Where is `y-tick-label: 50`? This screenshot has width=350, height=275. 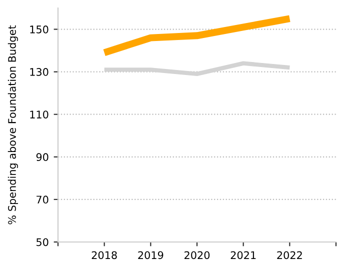
y-tick-label: 50 is located at coordinates (42, 242).